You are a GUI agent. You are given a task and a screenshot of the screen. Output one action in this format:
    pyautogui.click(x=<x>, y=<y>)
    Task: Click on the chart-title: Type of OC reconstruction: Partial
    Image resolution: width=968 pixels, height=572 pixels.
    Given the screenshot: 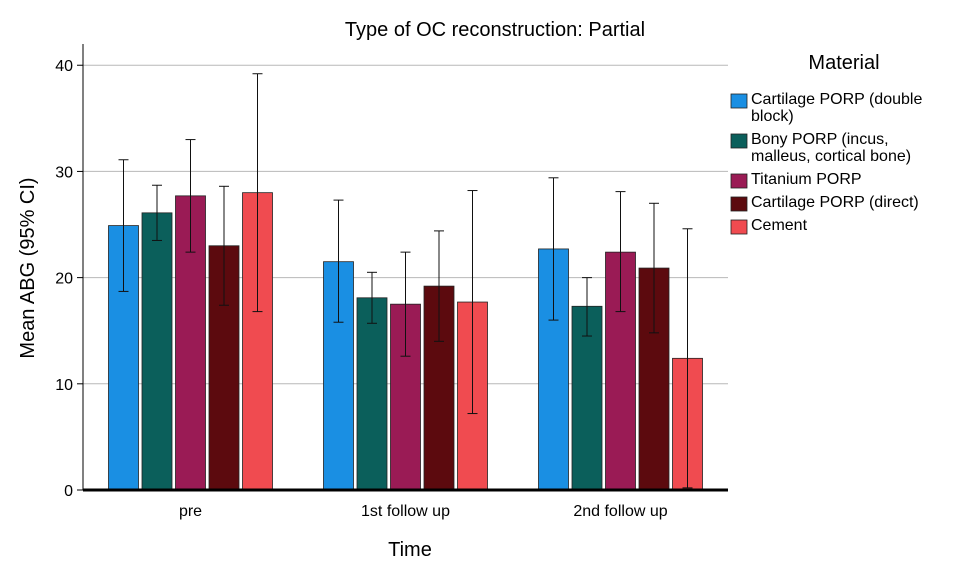 What is the action you would take?
    pyautogui.click(x=495, y=30)
    